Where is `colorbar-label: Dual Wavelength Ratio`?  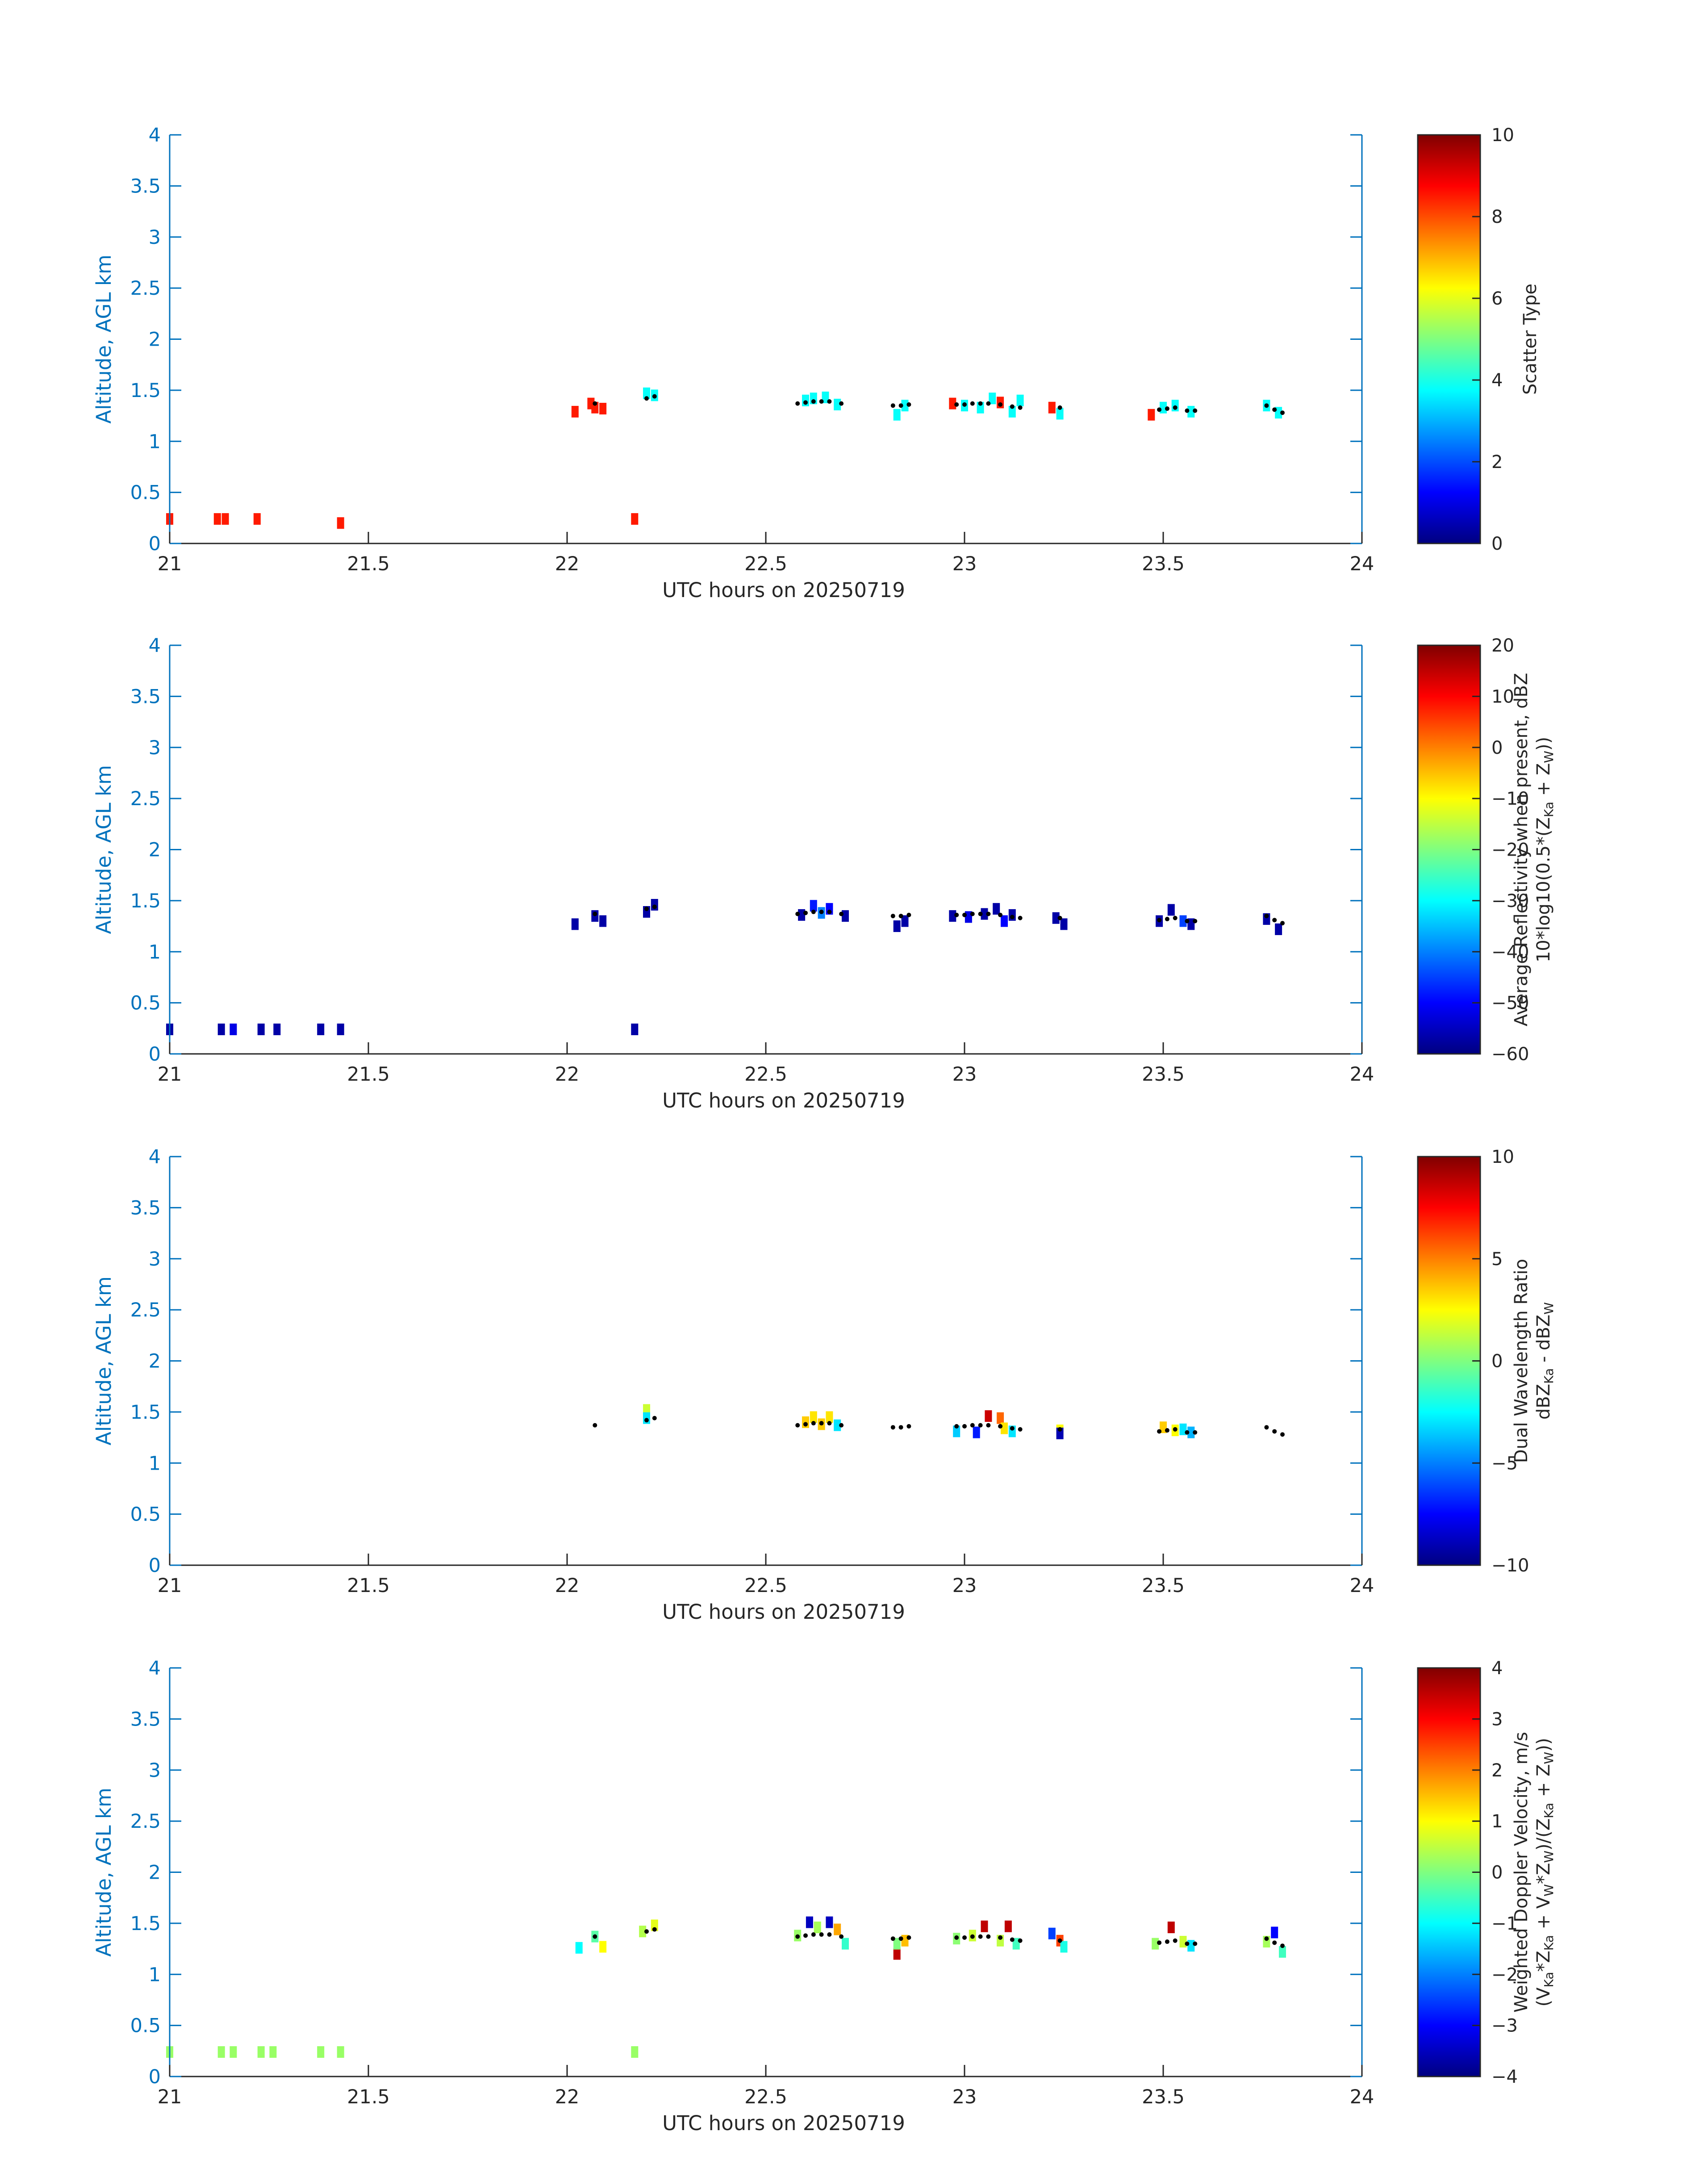
colorbar-label: Dual Wavelength Ratio is located at coordinates (1521, 1361).